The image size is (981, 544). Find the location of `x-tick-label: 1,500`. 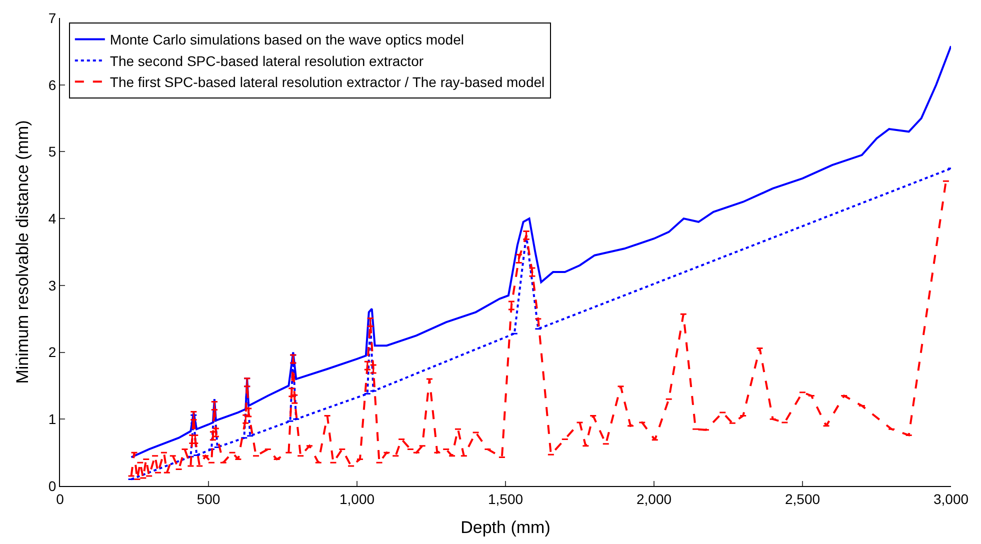

x-tick-label: 1,500 is located at coordinates (506, 498).